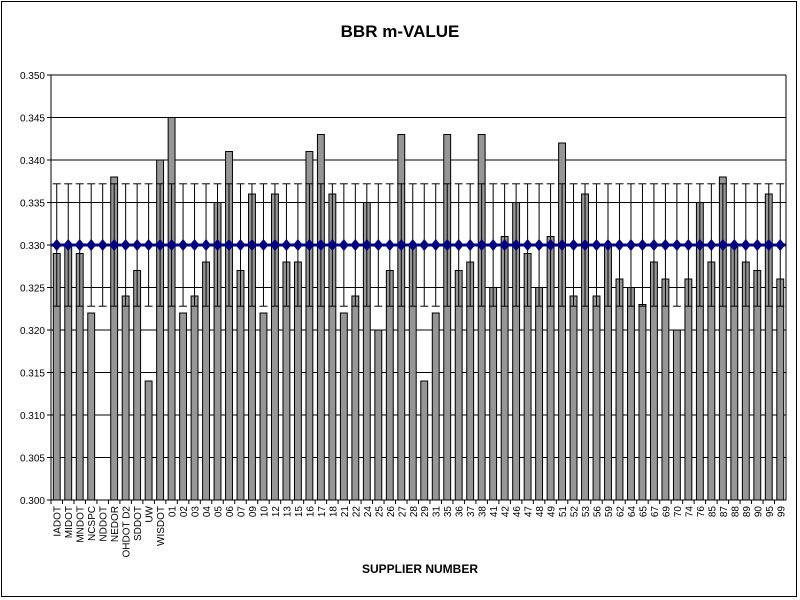 Image resolution: width=800 pixels, height=600 pixels. Describe the element at coordinates (391, 512) in the screenshot. I see `x-tick-label: 26` at that location.